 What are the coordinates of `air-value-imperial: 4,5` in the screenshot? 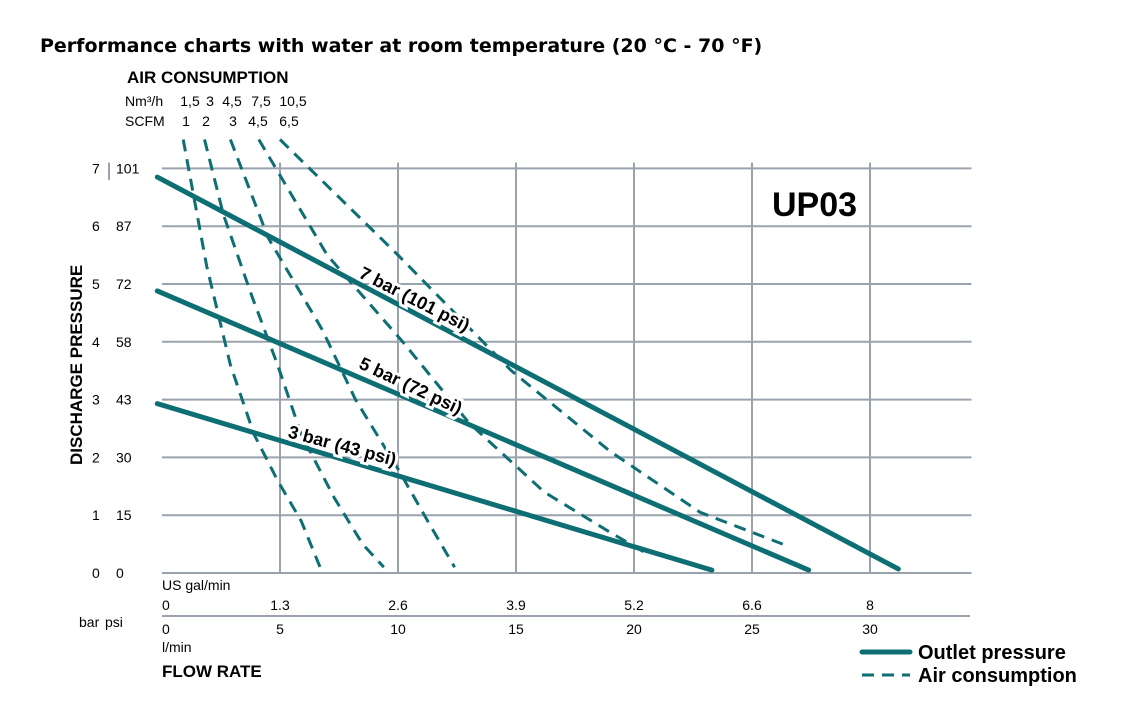 It's located at (258, 121).